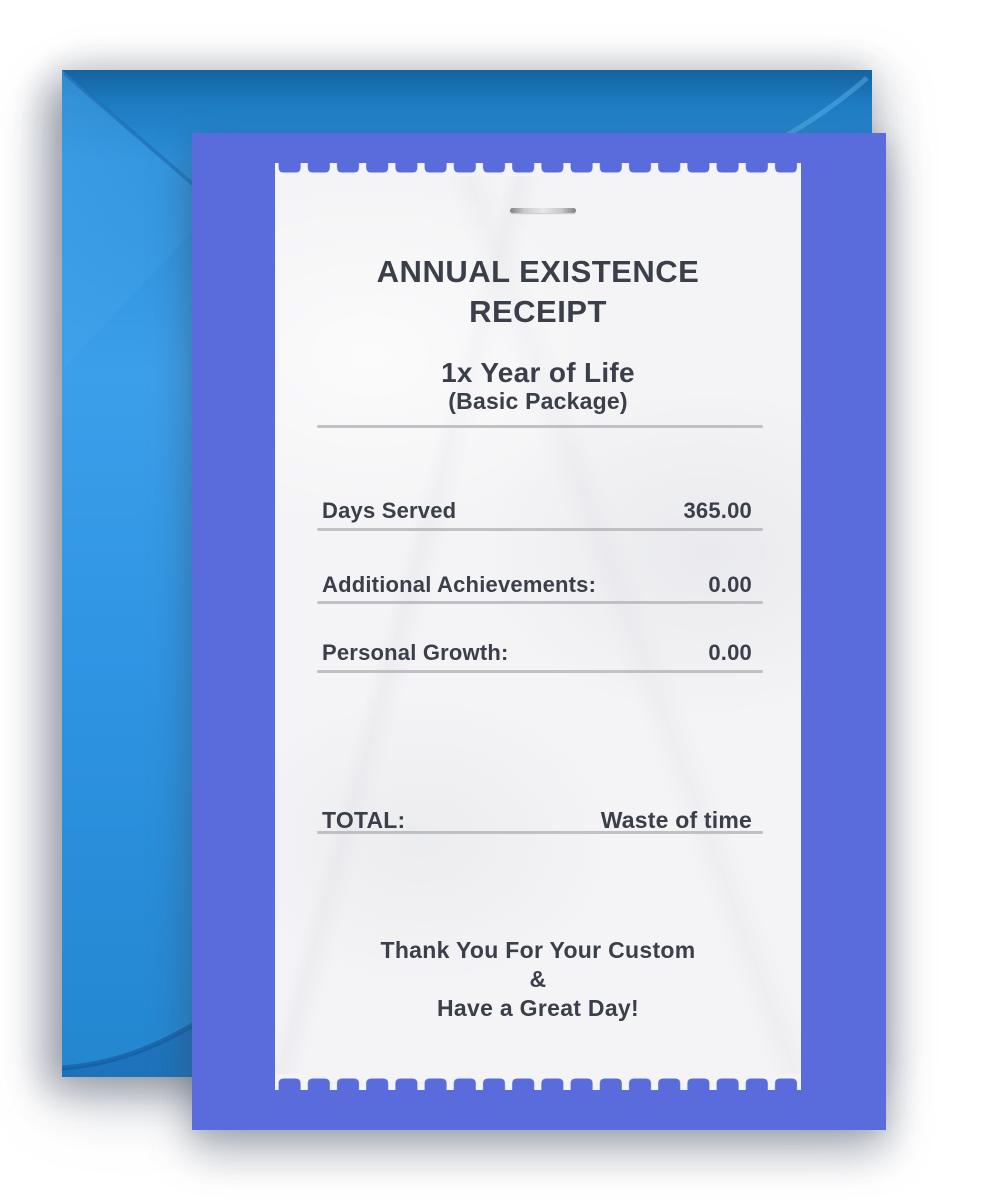  I want to click on envelope-bottom-crease, so click(134, 1043).